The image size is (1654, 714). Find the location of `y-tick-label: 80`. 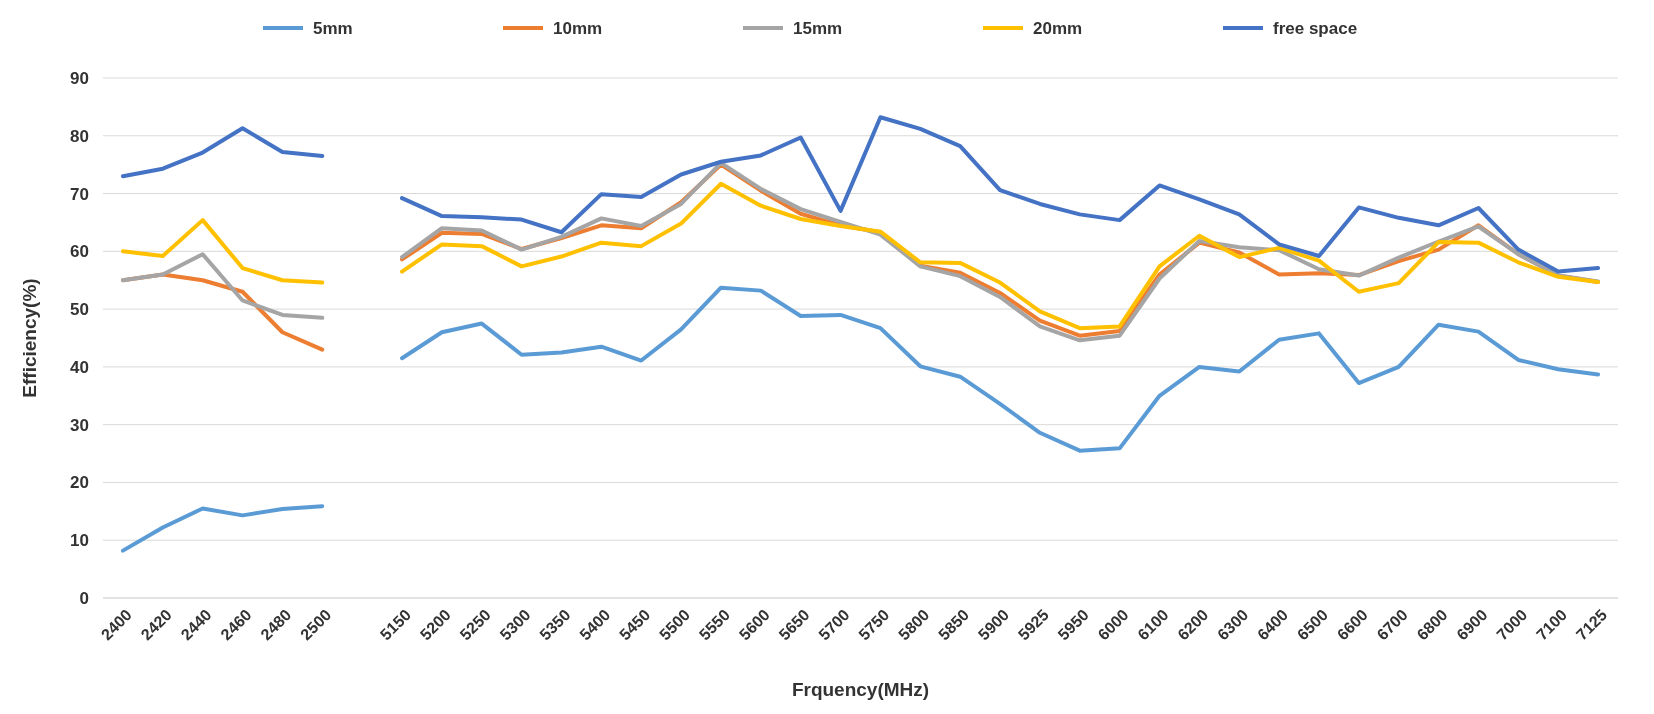

y-tick-label: 80 is located at coordinates (79, 136).